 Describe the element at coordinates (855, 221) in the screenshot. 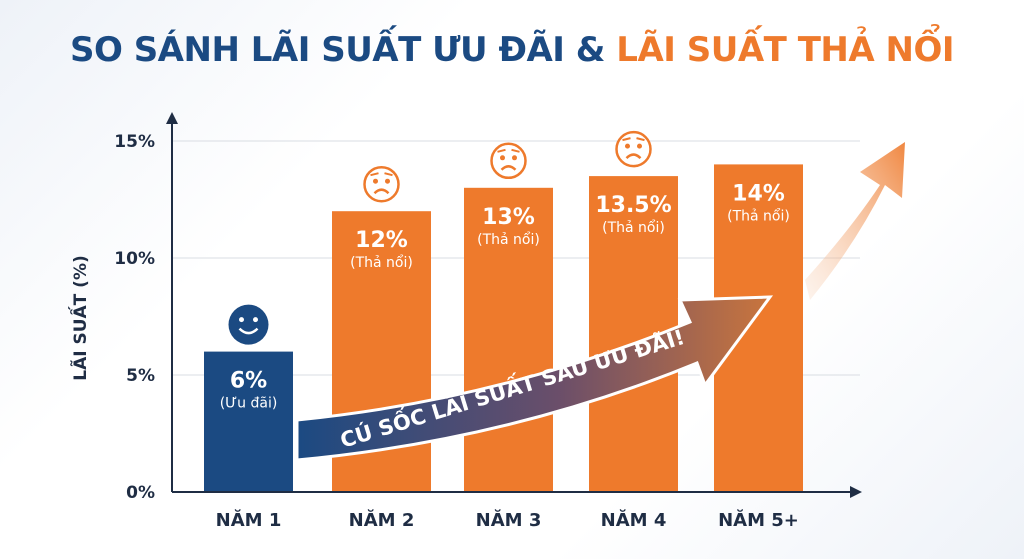

I see `trend-arrow-faded` at that location.